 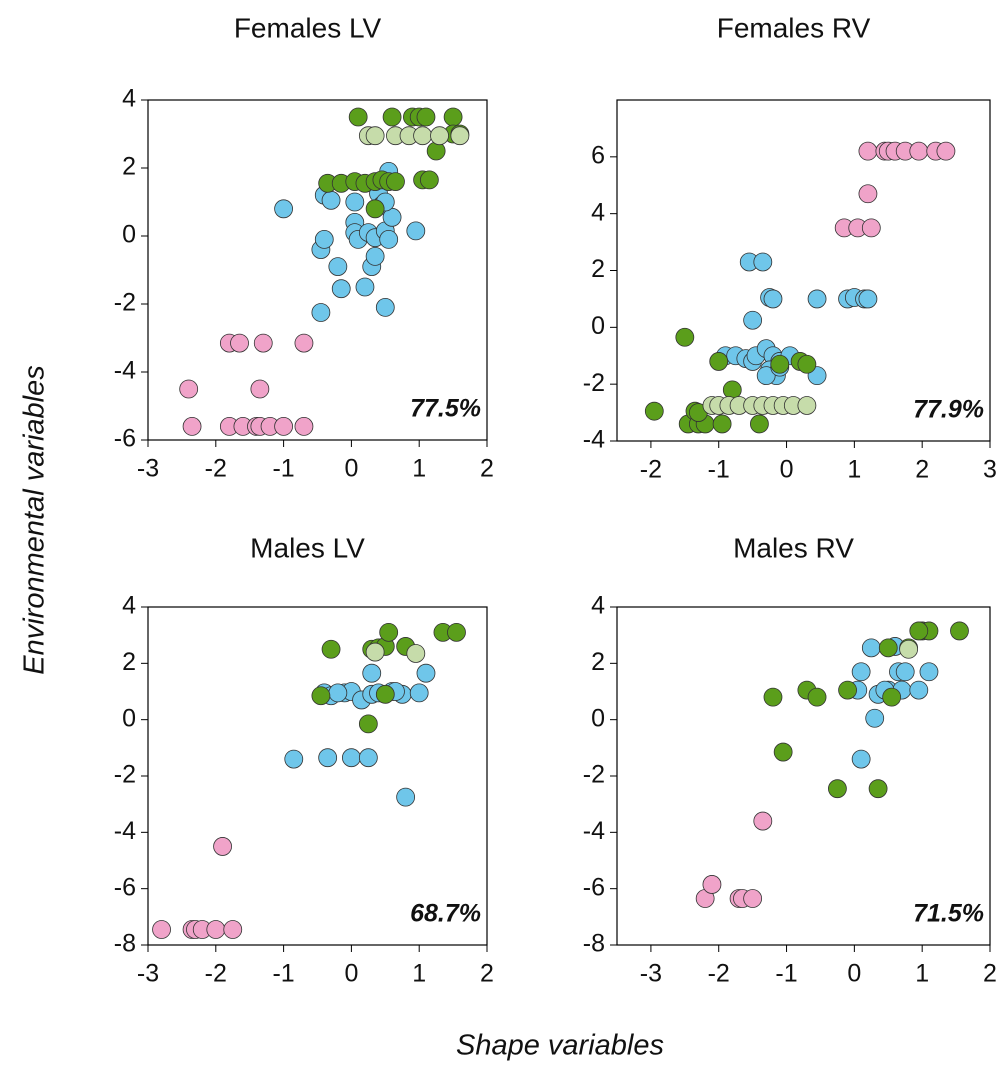 What do you see at coordinates (560, 1046) in the screenshot?
I see `x-axis-label: Shape variables` at bounding box center [560, 1046].